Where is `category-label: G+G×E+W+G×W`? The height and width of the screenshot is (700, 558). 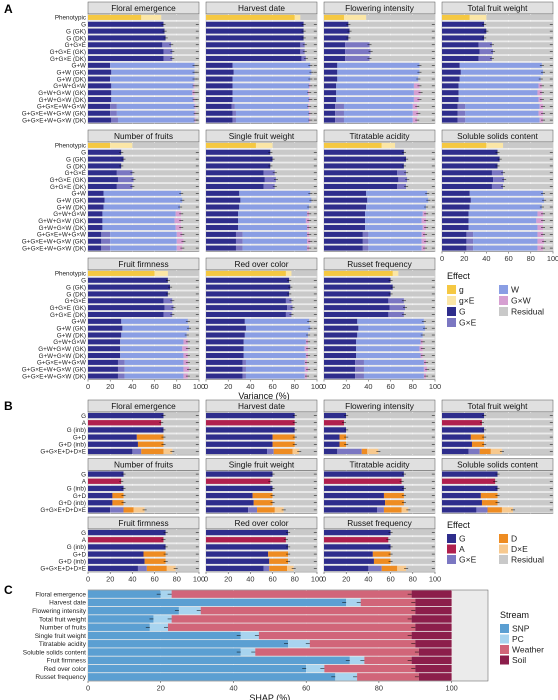
category-label: G+G×E+W+G×W is located at coordinates (61, 363).